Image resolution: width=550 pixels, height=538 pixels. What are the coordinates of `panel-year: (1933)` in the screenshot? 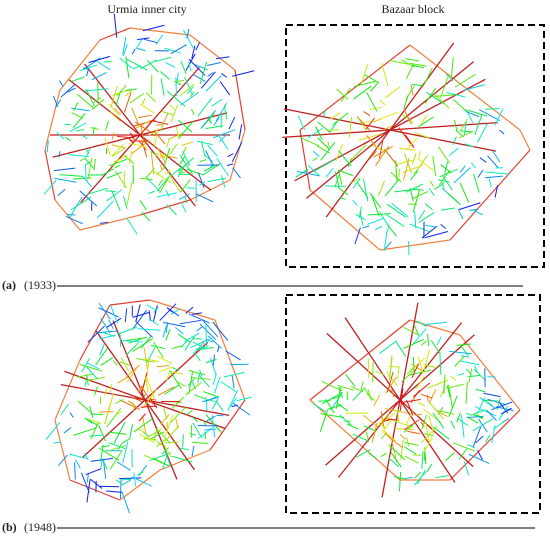 It's located at (40, 285).